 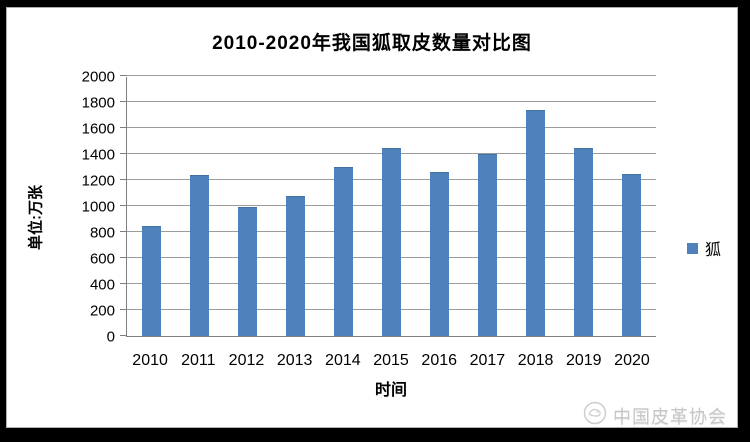 What do you see at coordinates (102, 232) in the screenshot?
I see `y-tick-label-800: 800` at bounding box center [102, 232].